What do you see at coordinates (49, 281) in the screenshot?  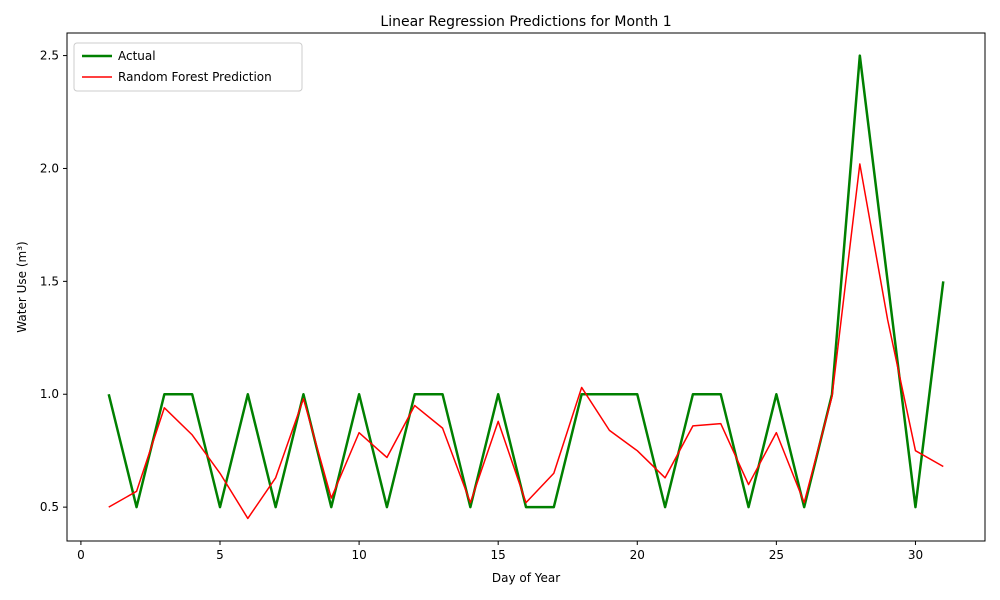 I see `y-tick-label: 1.5` at bounding box center [49, 281].